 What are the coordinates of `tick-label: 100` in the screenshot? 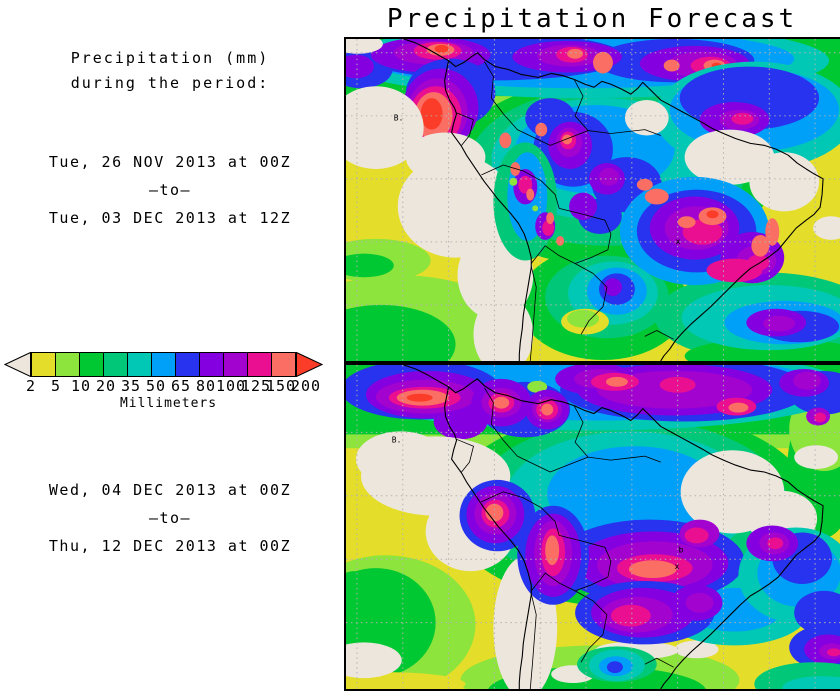 It's located at (231, 386).